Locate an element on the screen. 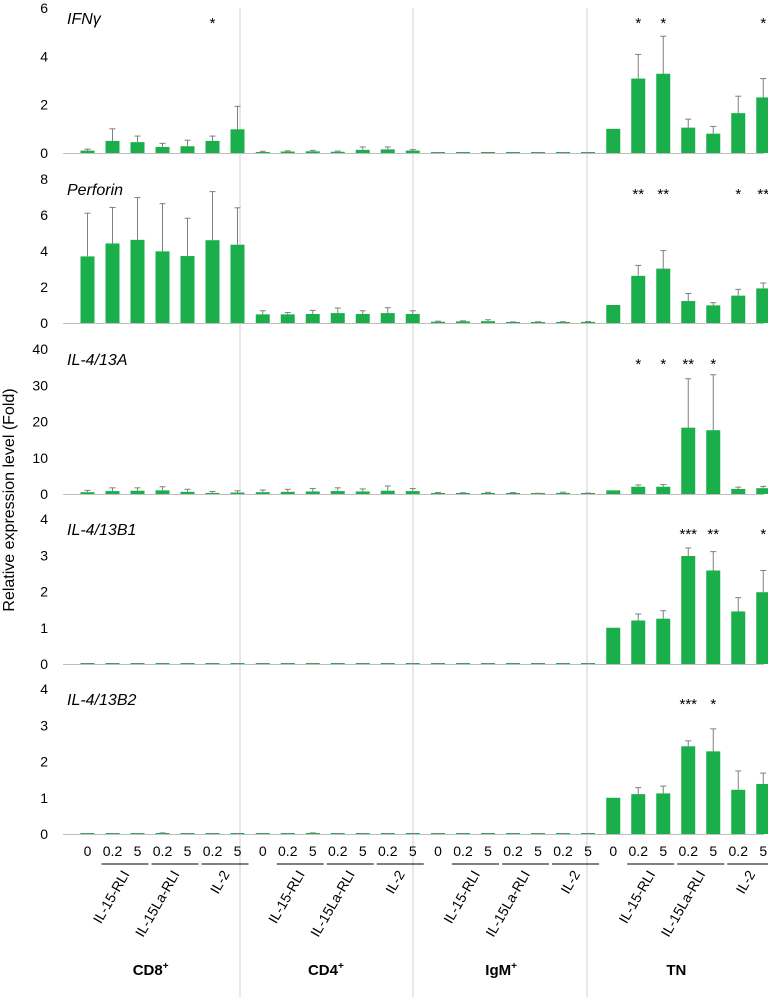 Image resolution: width=768 pixels, height=1002 pixels. y-tick-label: 1 is located at coordinates (44, 628).